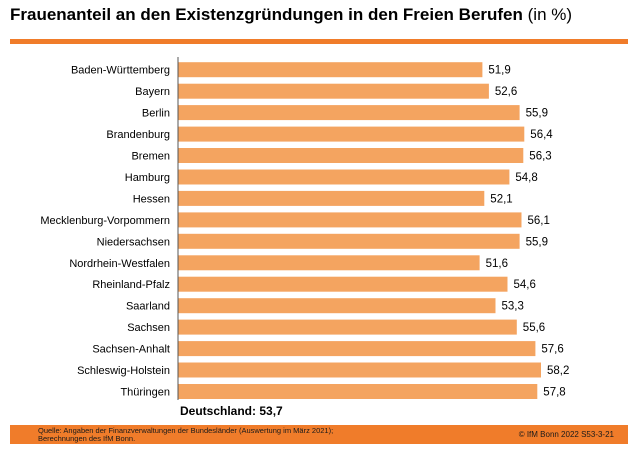 The width and height of the screenshot is (641, 452). What do you see at coordinates (145, 393) in the screenshot?
I see `category-label: Thüringen` at bounding box center [145, 393].